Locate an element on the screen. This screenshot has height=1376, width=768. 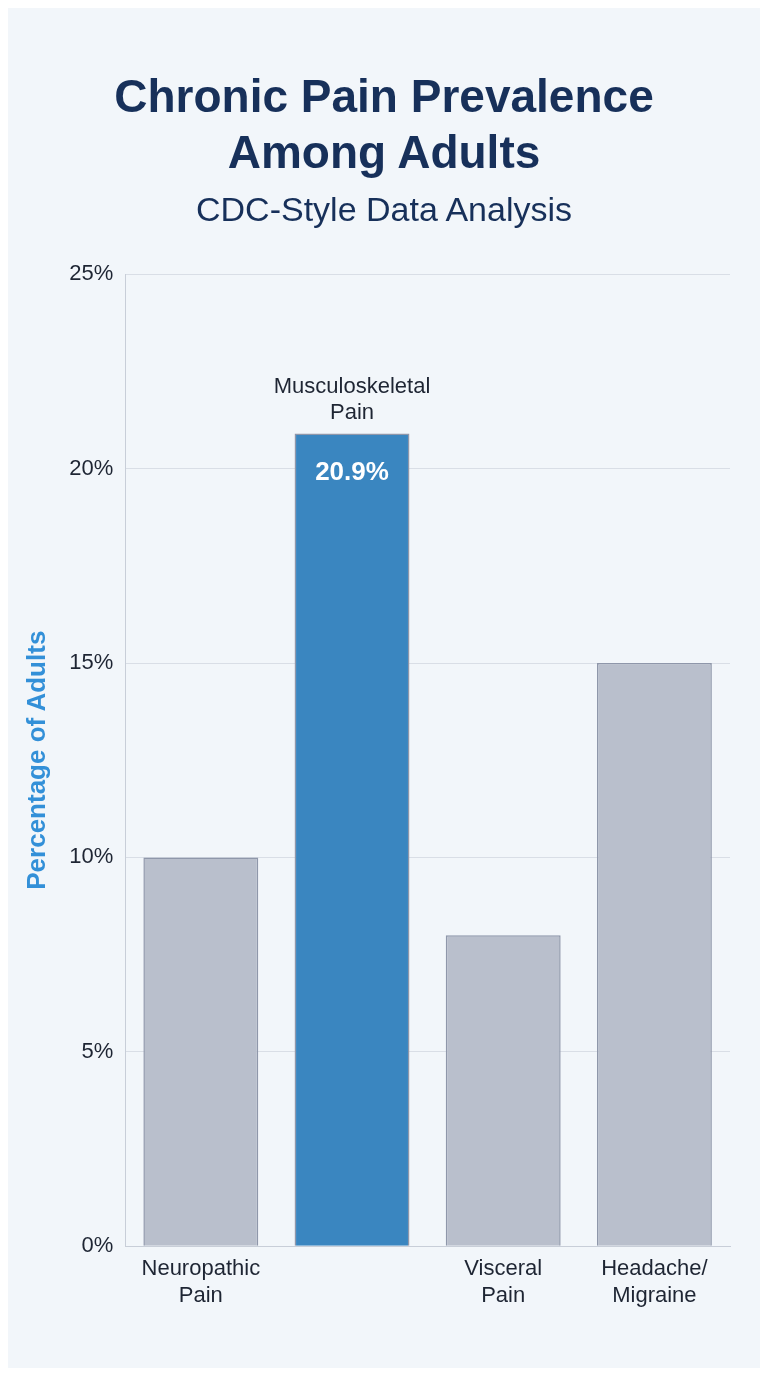
y-tick-label: 20% is located at coordinates (91, 467).